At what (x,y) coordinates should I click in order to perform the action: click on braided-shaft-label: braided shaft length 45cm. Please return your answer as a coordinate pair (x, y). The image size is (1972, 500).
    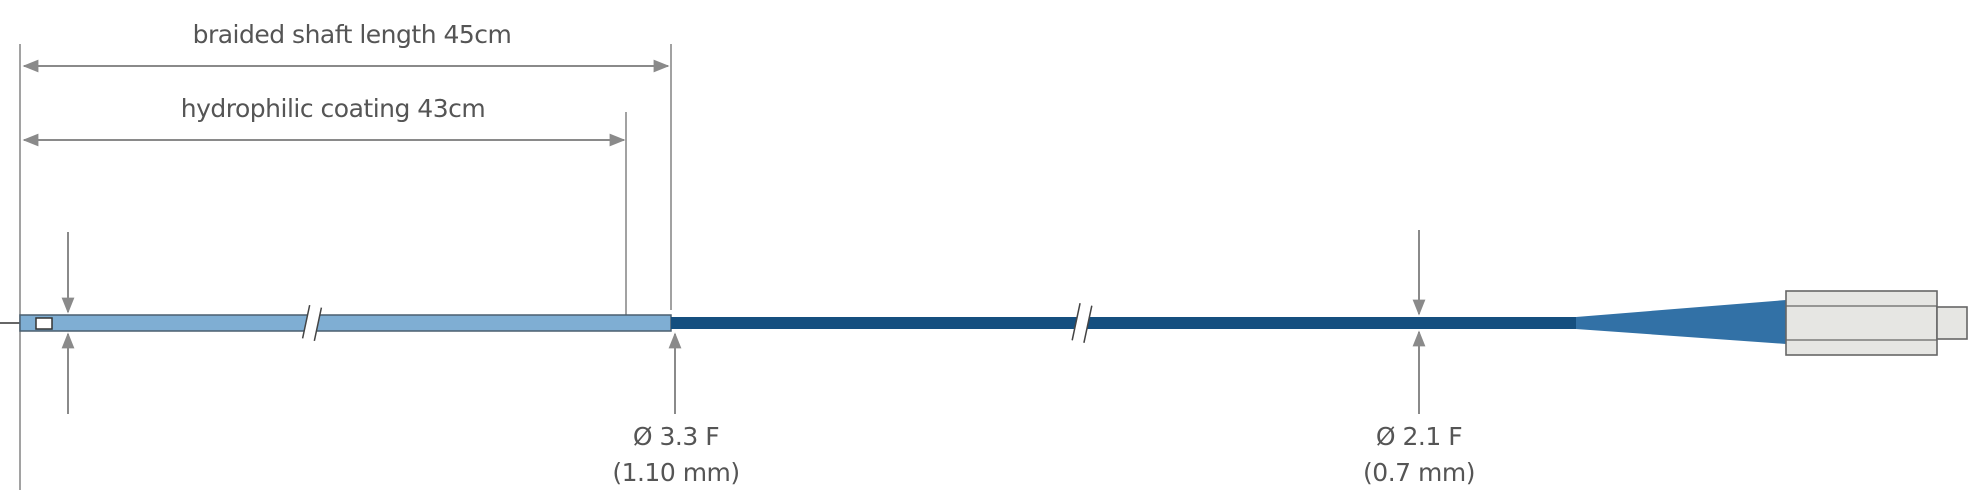
    Looking at the image, I should click on (352, 34).